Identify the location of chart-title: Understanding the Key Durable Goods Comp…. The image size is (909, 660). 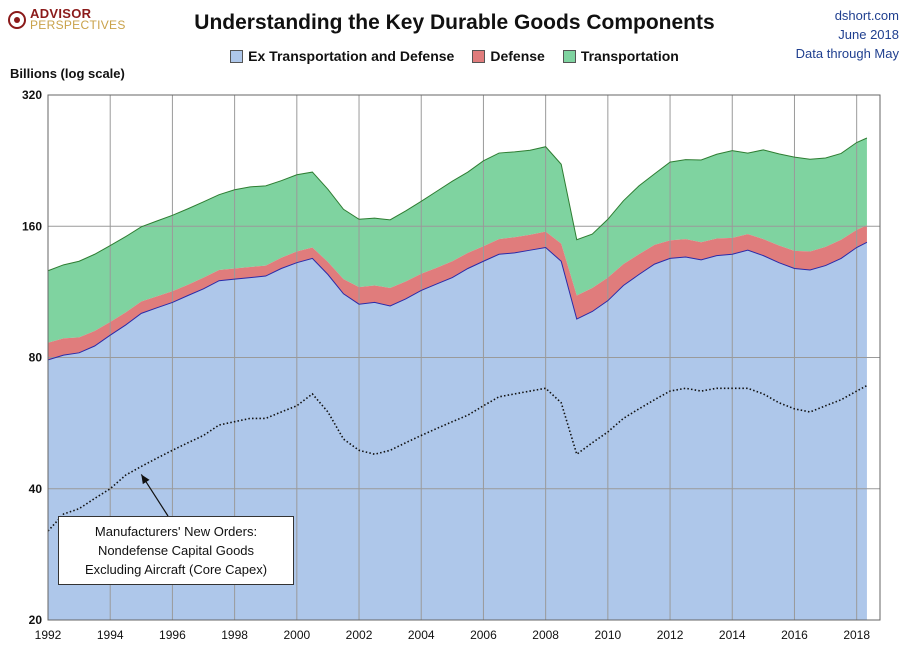
(454, 22).